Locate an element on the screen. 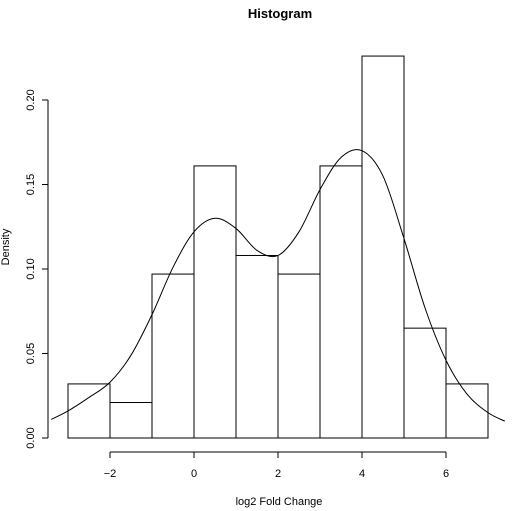 The height and width of the screenshot is (511, 524). x-tick-label: 4 is located at coordinates (362, 474).